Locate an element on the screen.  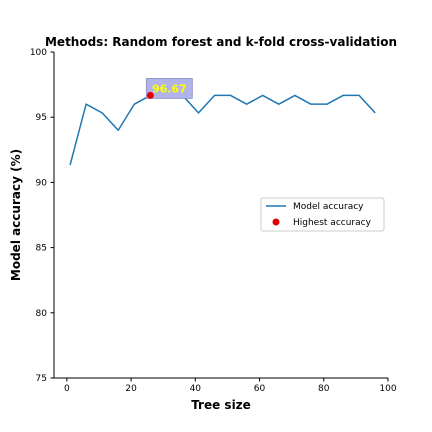
legend-marker-swatch is located at coordinates (276, 222).